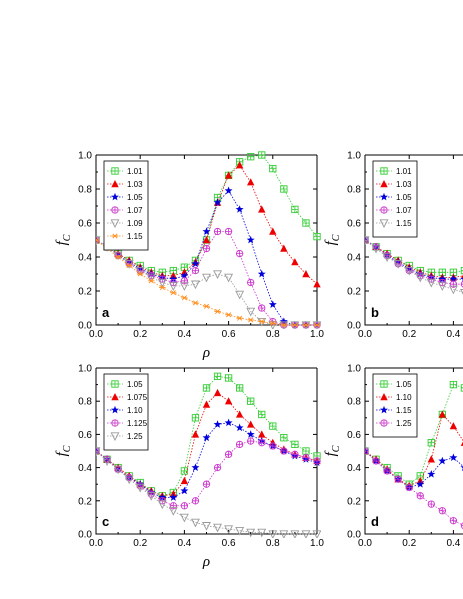  What do you see at coordinates (135, 223) in the screenshot?
I see `legend-label: 1.09` at bounding box center [135, 223].